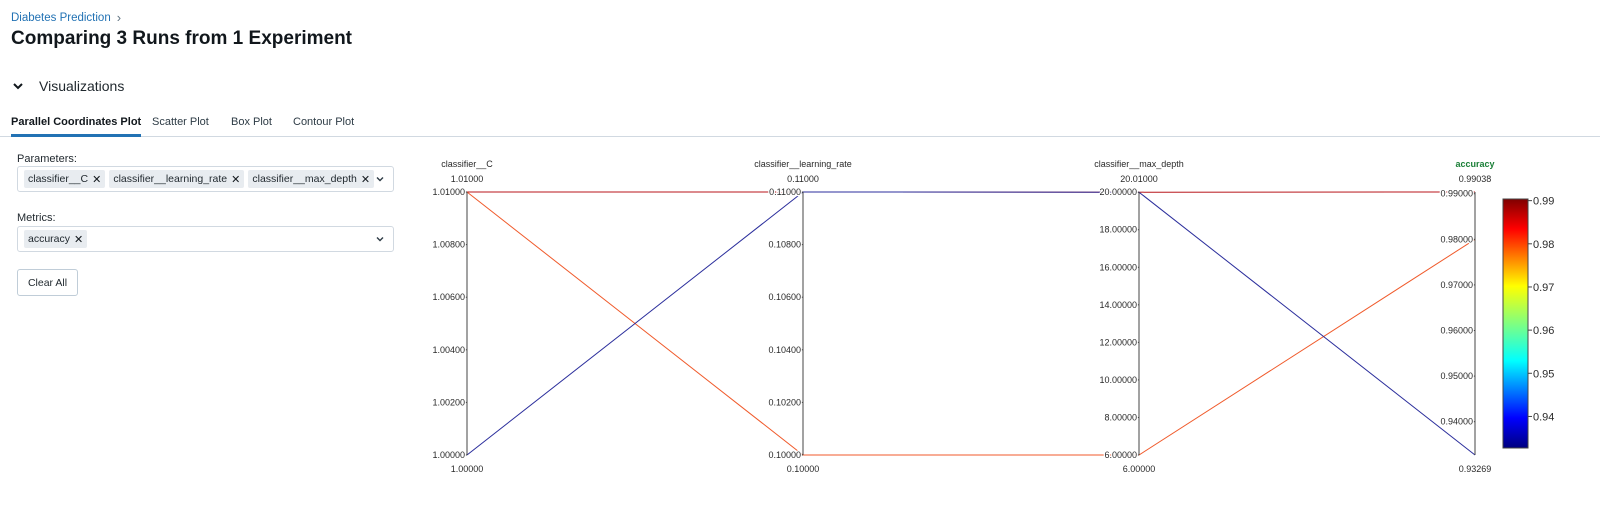 The height and width of the screenshot is (529, 1600). I want to click on axis-tick-label: 0.10400, so click(784, 350).